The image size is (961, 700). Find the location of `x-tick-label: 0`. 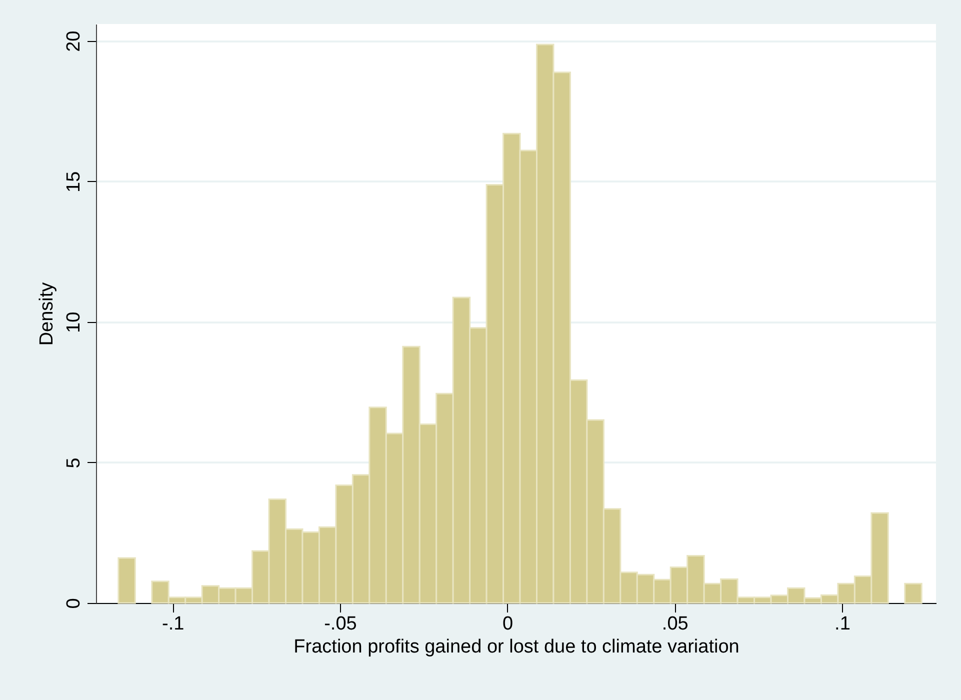

x-tick-label: 0 is located at coordinates (508, 624).